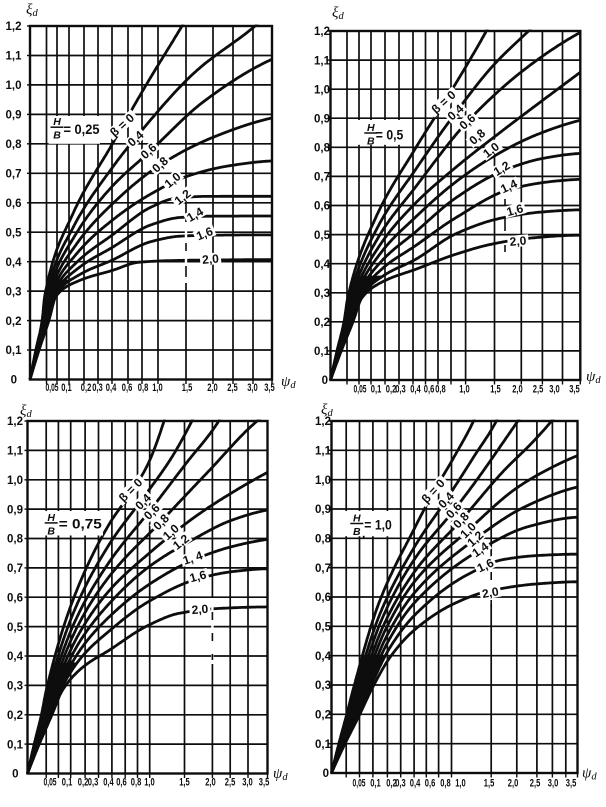 The width and height of the screenshot is (606, 807). Describe the element at coordinates (193, 558) in the screenshot. I see `svg-text: 1, 4` at that location.